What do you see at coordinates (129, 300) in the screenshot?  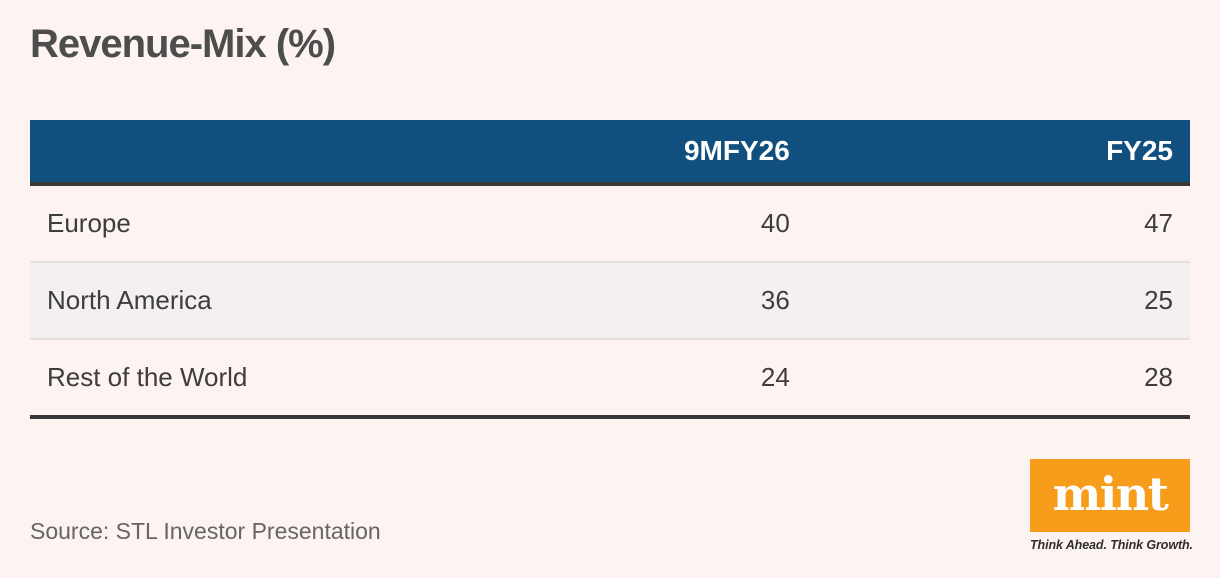 I see `row-label: North America` at bounding box center [129, 300].